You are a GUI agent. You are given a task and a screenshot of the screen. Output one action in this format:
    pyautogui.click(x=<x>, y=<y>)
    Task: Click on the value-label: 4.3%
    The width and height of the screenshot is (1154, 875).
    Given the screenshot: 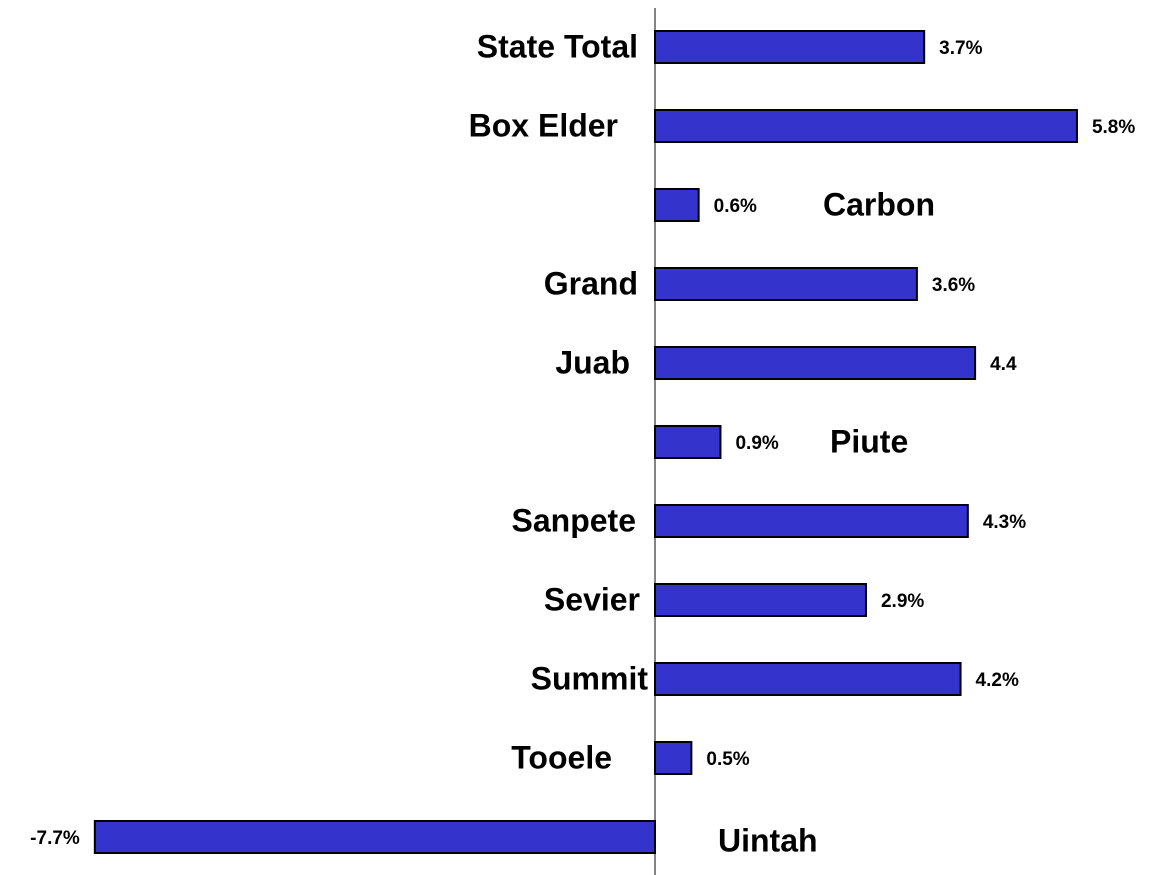 What is the action you would take?
    pyautogui.click(x=1004, y=522)
    